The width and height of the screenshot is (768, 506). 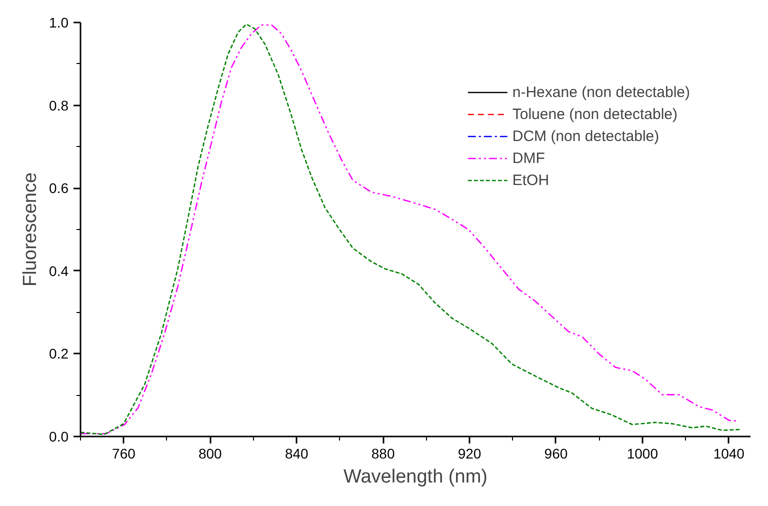 What do you see at coordinates (296, 454) in the screenshot?
I see `x-tick-label: 840` at bounding box center [296, 454].